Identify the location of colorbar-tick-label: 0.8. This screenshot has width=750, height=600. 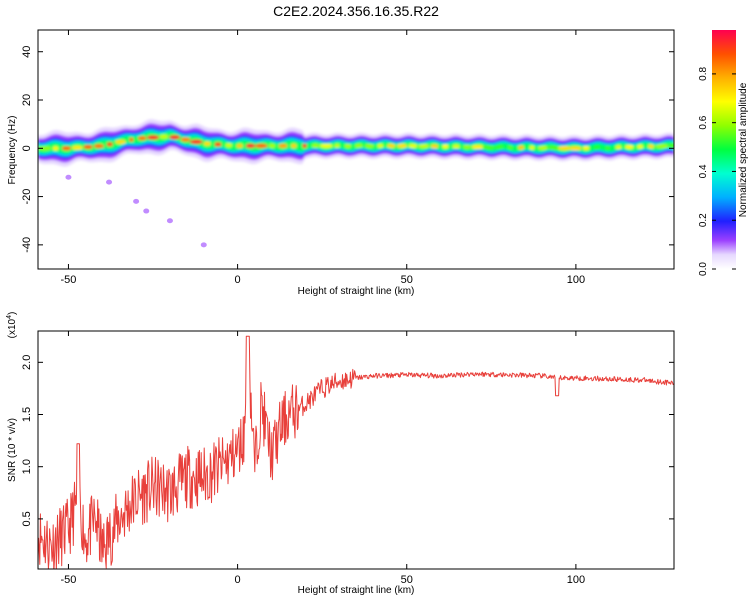
(703, 74).